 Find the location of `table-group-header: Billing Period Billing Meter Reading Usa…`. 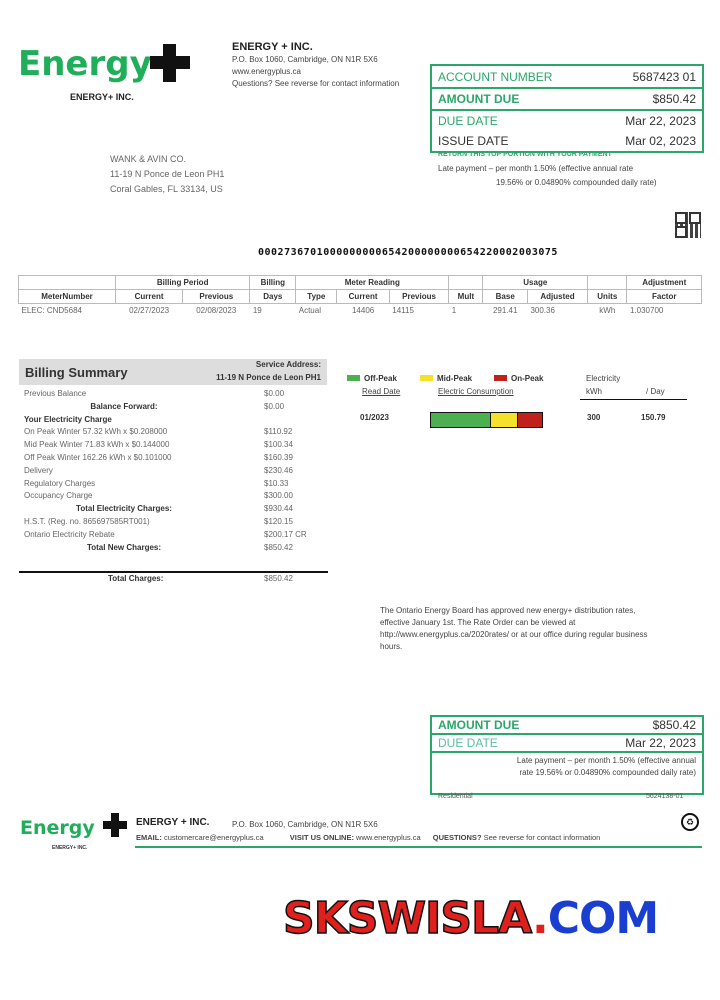

table-group-header: Billing Period Billing Meter Reading Usa… is located at coordinates (360, 282).